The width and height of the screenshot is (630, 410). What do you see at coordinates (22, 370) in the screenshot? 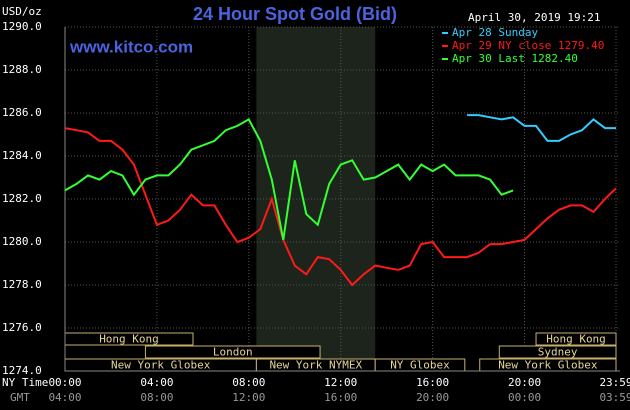
I see `y-tick-label: 1274.0` at bounding box center [22, 370].